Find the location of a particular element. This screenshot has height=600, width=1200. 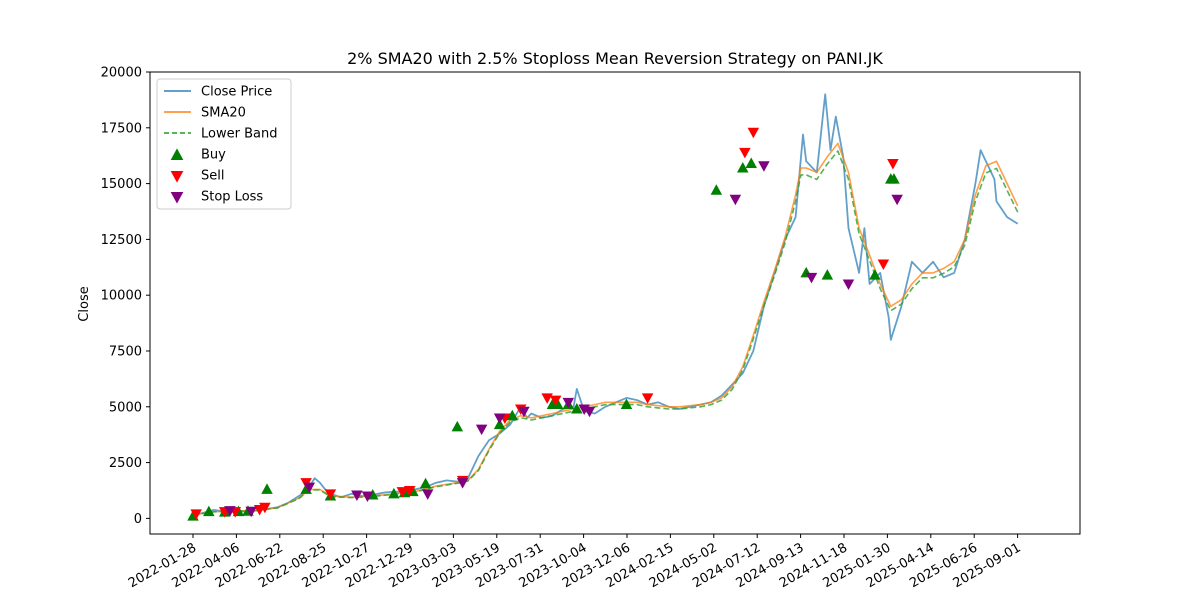

y-axis: 0 2500 5000 7500 10000 12500 15000 17500 20000 is located at coordinates (125, 296).